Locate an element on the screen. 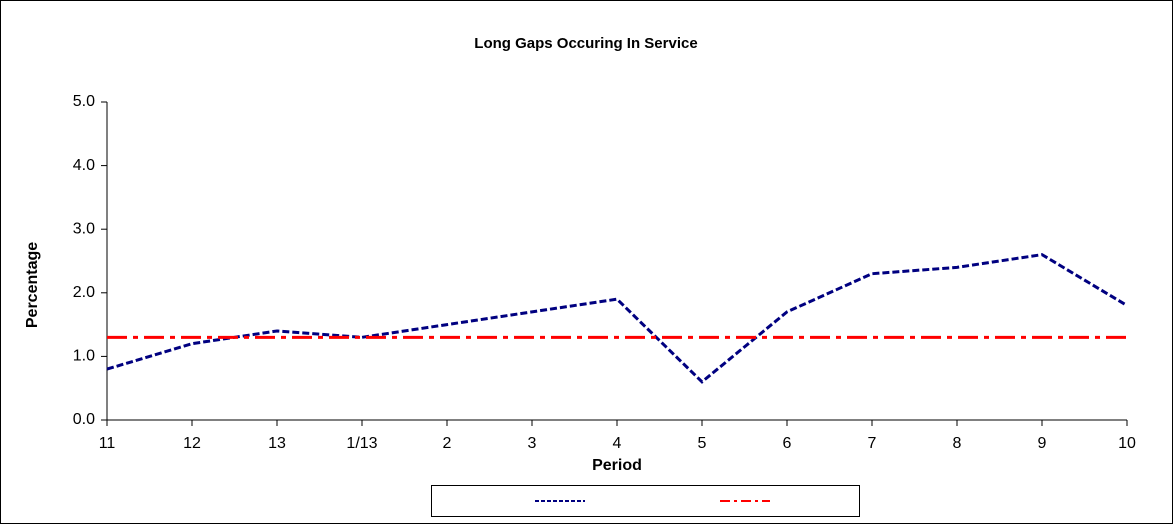  x-tick-label: 11 is located at coordinates (107, 443).